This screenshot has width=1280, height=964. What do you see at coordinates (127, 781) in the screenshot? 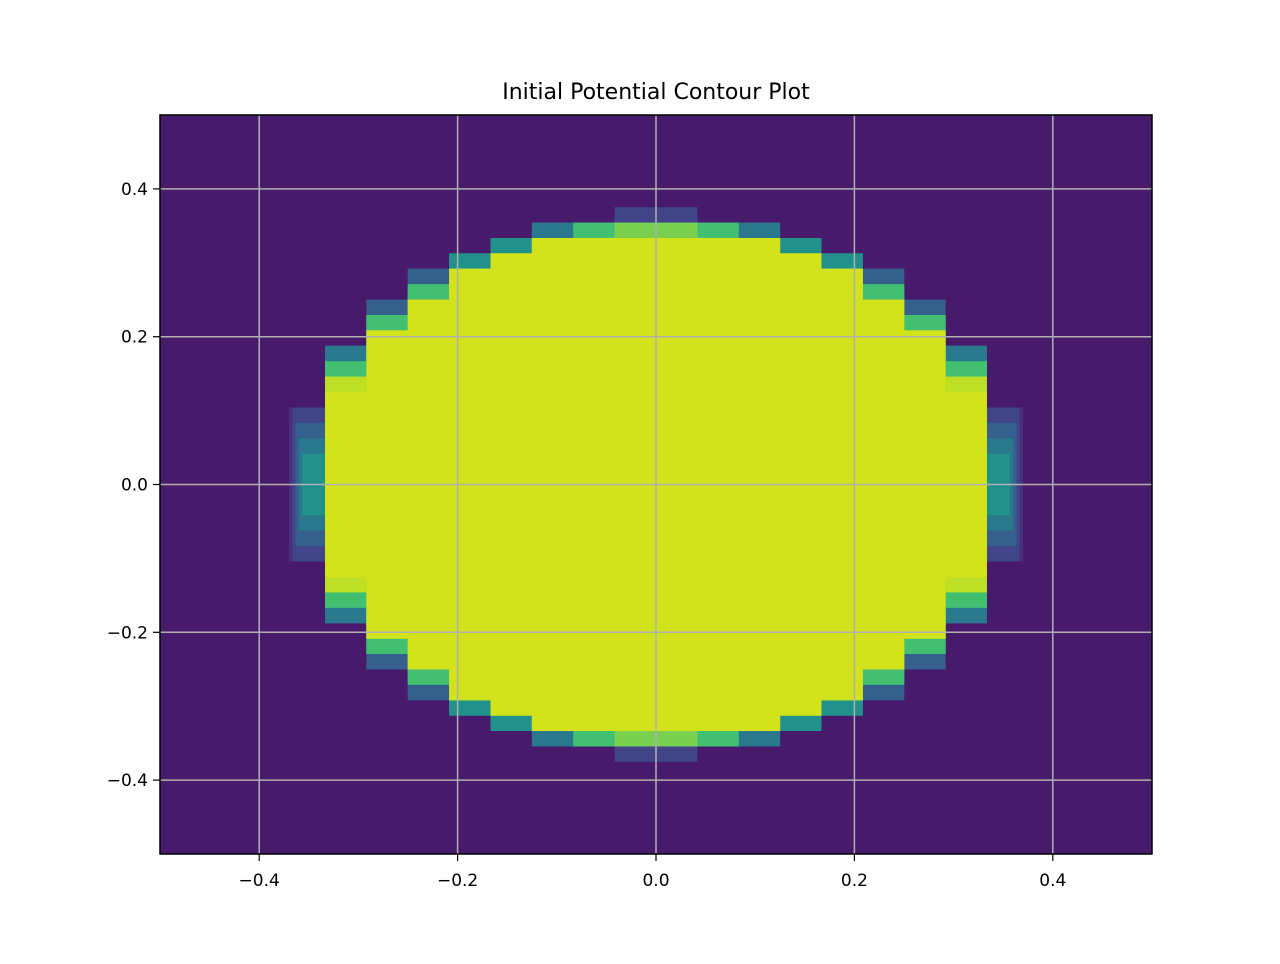
I see `y-tick-label: −0.4` at bounding box center [127, 781].